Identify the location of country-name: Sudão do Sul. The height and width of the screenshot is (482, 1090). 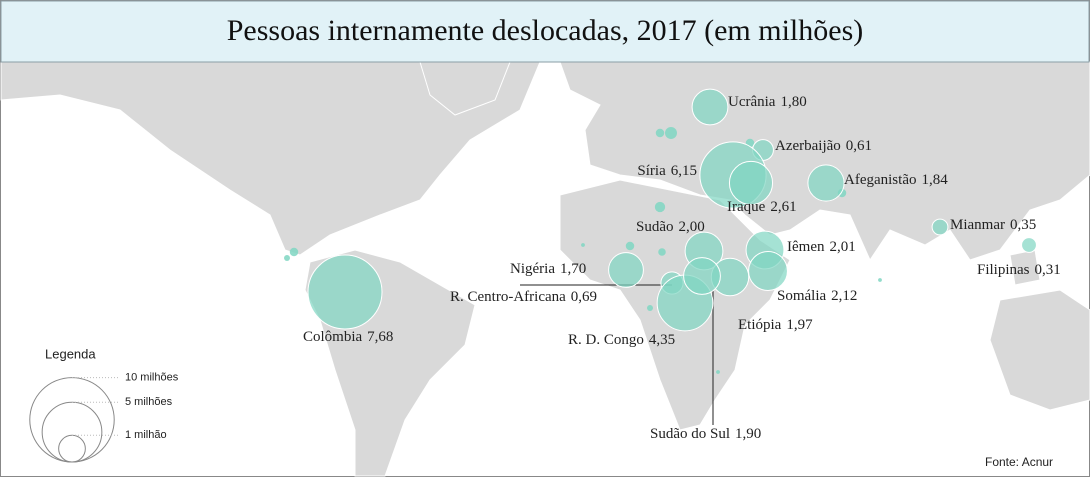
(690, 434).